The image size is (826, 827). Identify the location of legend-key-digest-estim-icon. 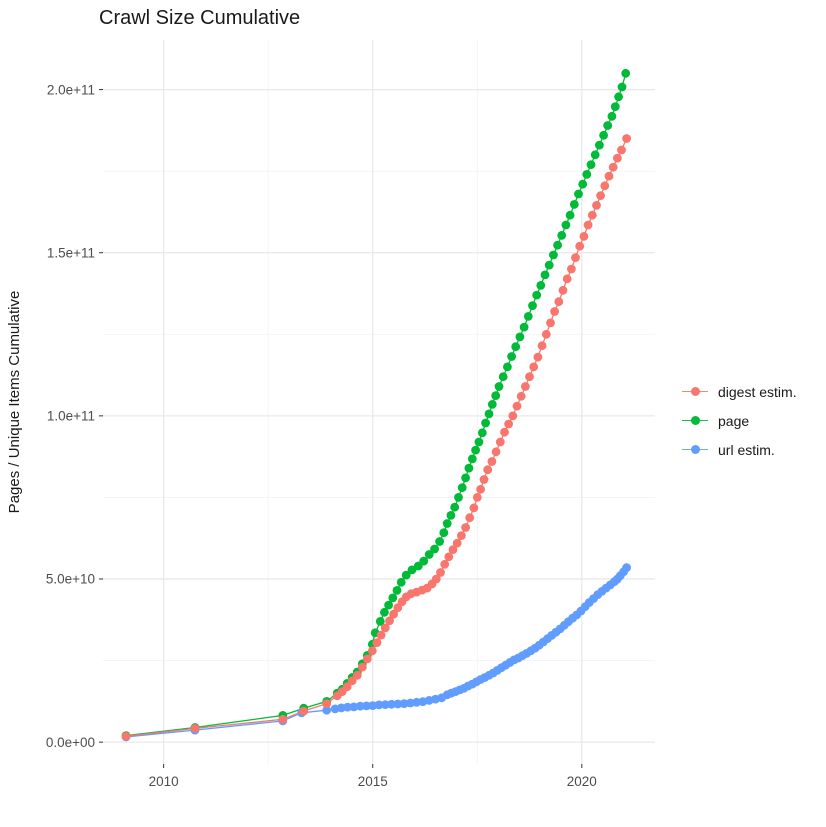
(695, 392).